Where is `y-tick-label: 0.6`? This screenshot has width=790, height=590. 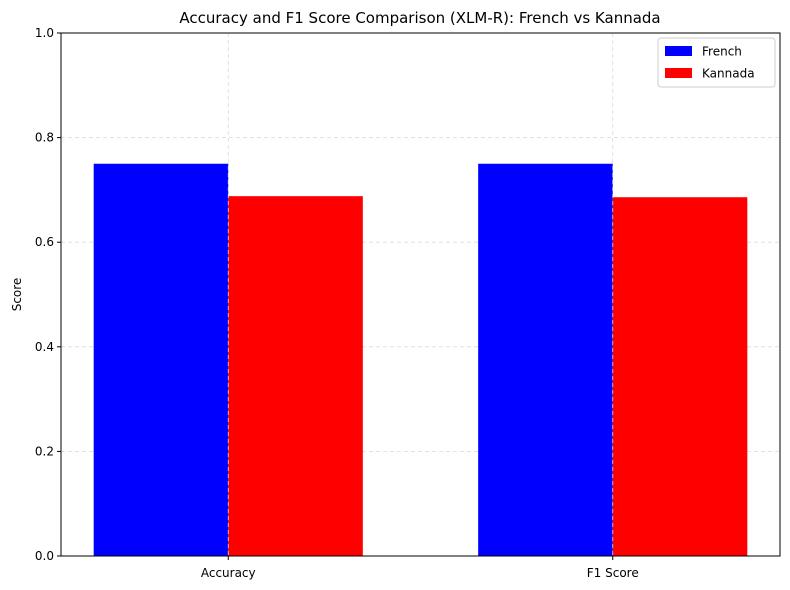
y-tick-label: 0.6 is located at coordinates (44, 242).